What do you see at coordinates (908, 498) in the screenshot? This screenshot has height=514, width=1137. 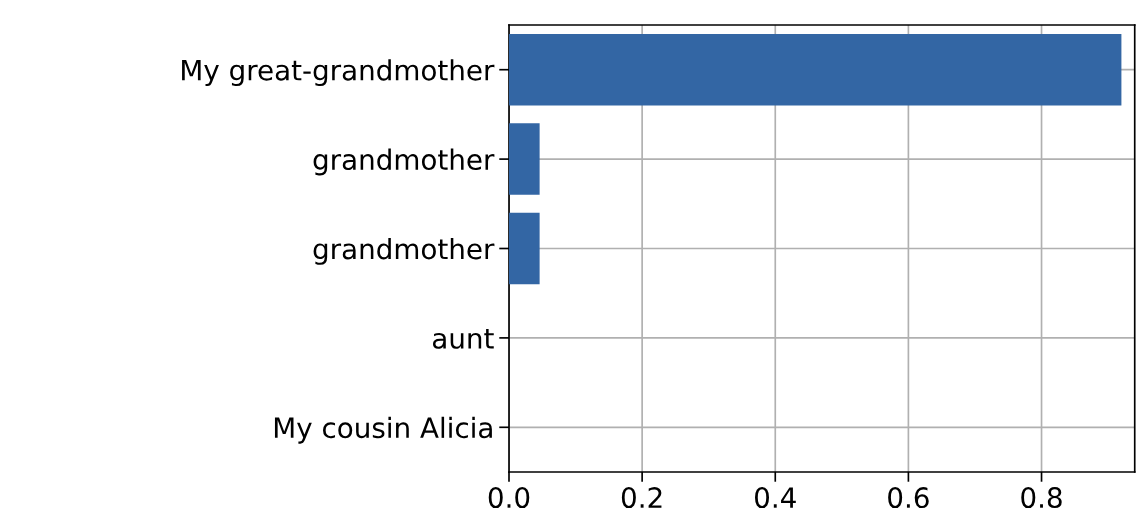 I see `x-tick-label: 0.6` at bounding box center [908, 498].